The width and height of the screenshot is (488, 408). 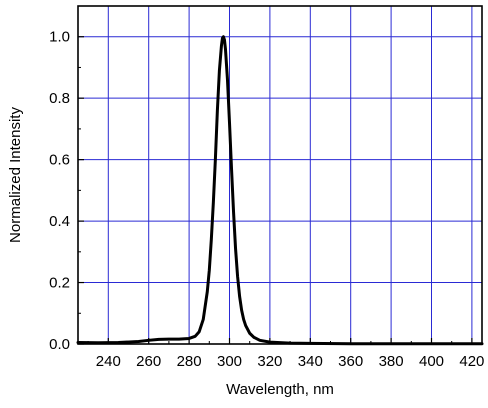 I want to click on y-axis-title: Normalized Intensity, so click(x=15, y=175).